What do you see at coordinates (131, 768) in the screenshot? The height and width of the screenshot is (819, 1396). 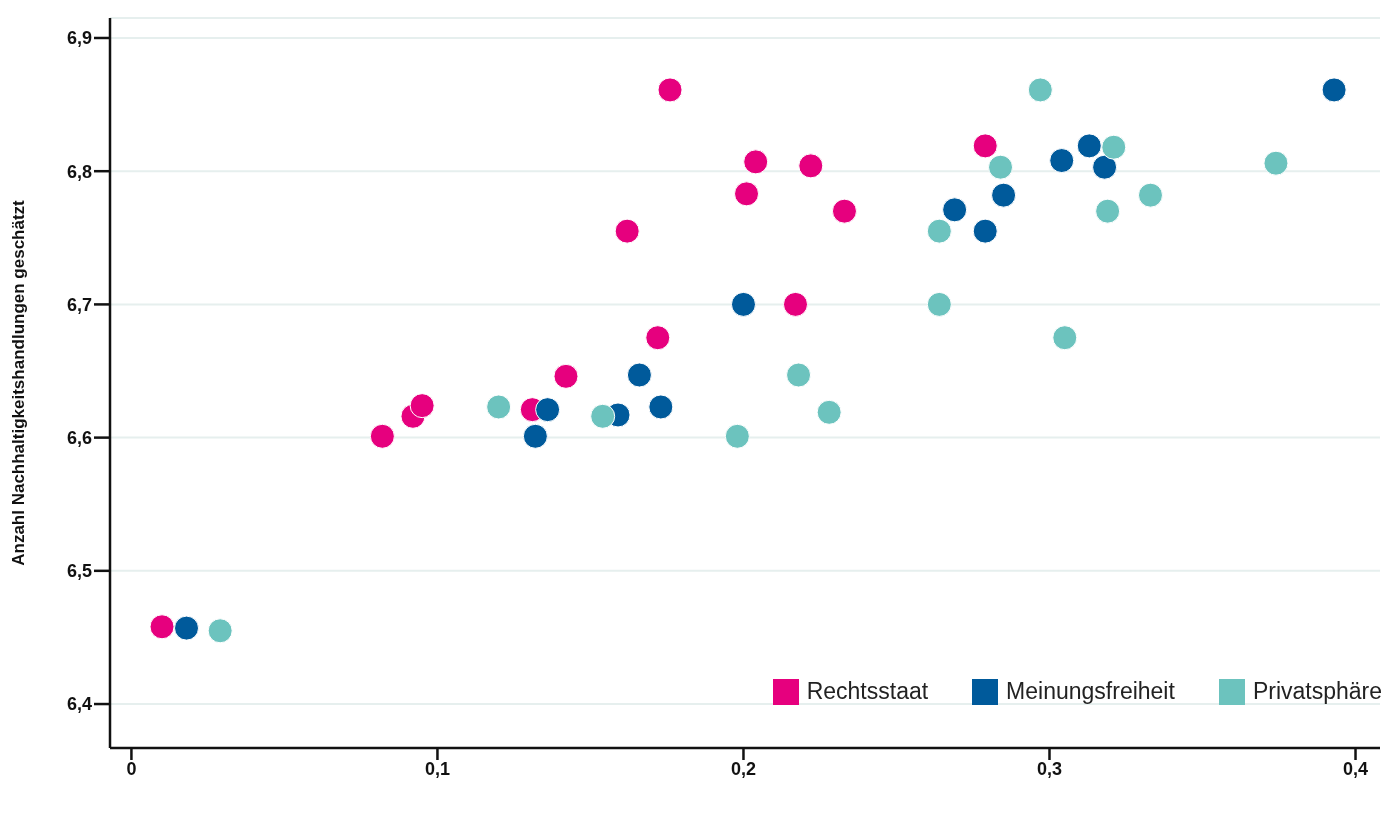 I see `x-tick-label: 0` at bounding box center [131, 768].